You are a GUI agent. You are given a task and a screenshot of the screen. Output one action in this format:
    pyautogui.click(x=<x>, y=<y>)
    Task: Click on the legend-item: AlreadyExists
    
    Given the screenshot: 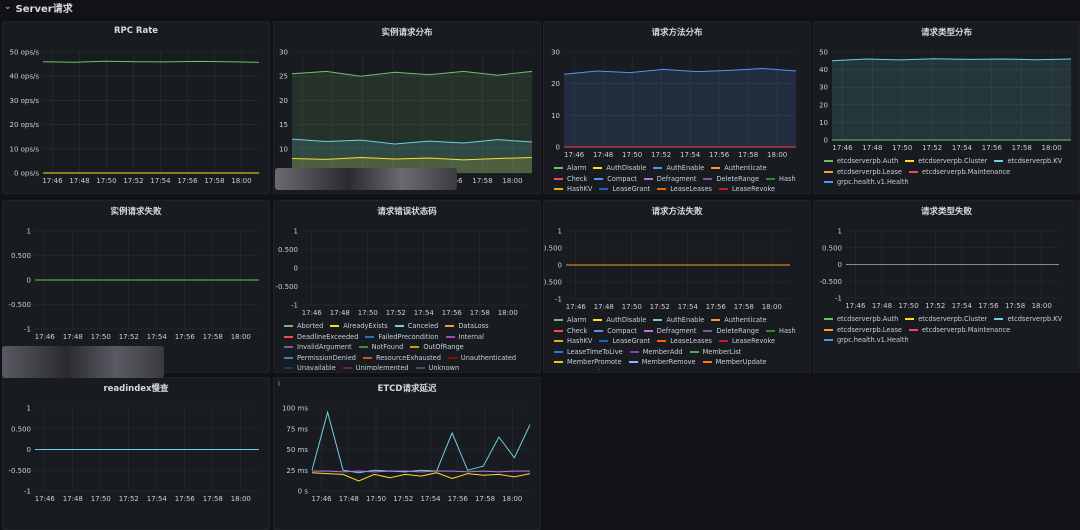 What is the action you would take?
    pyautogui.click(x=359, y=326)
    